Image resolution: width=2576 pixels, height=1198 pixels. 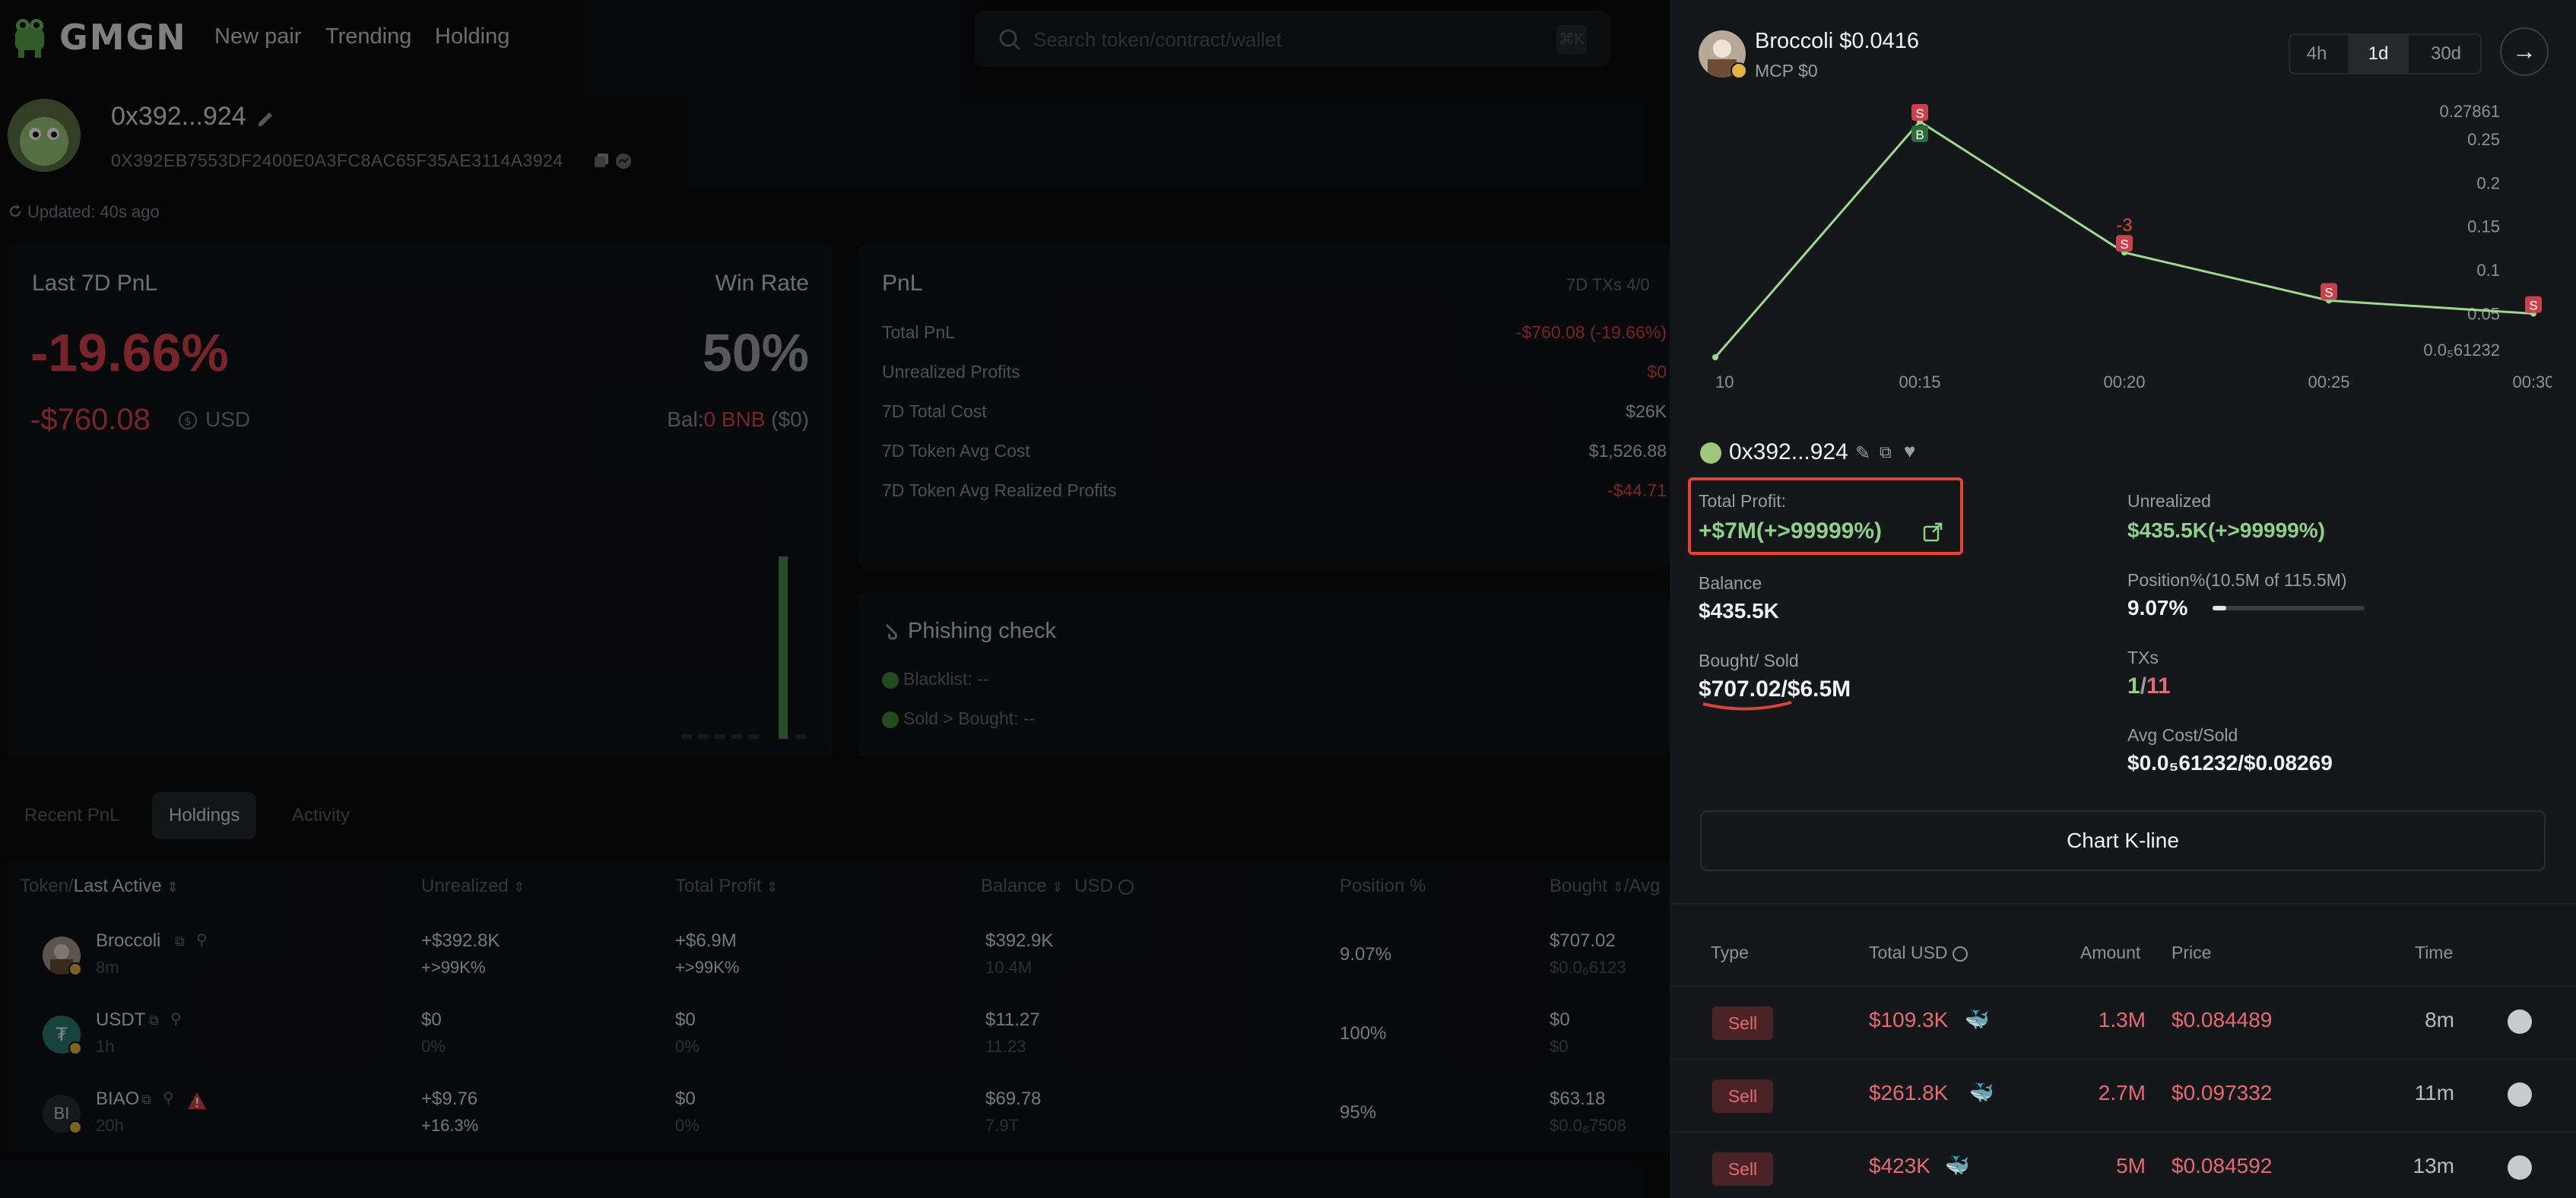 I want to click on wallet-avatar, so click(x=45, y=136).